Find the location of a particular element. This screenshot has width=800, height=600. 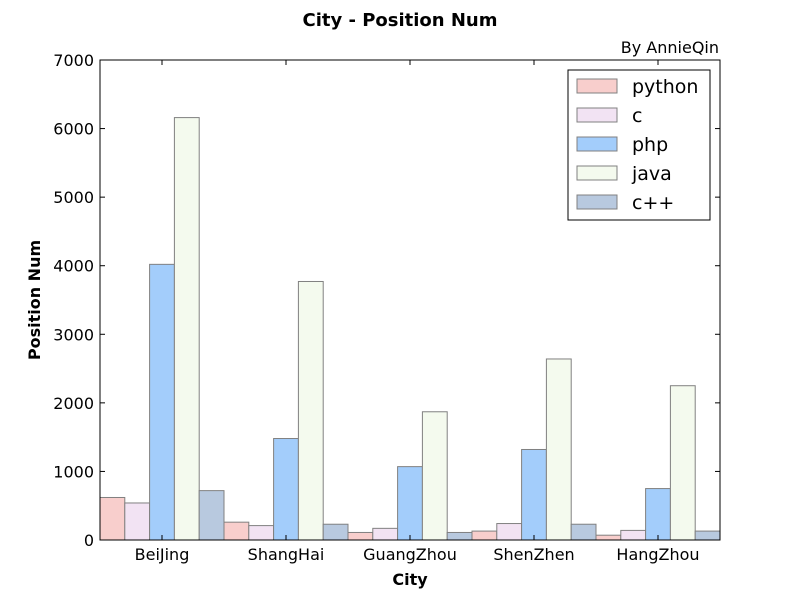

bar-c-ShenZhen is located at coordinates (509, 532).